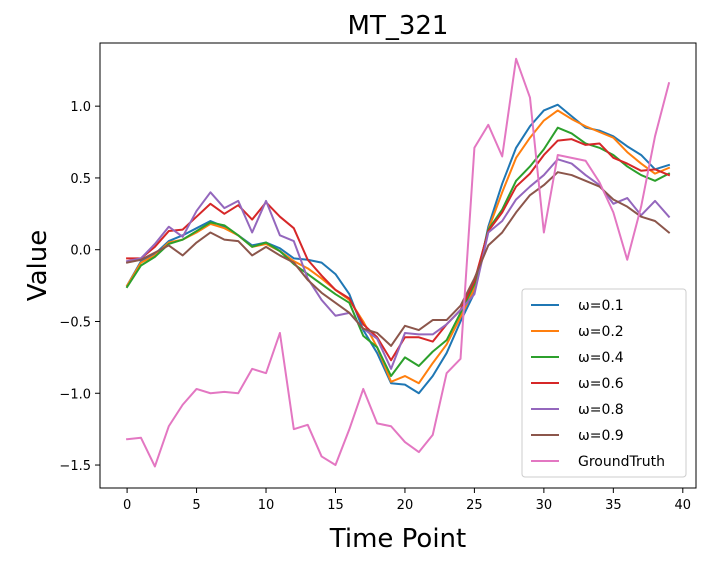 The height and width of the screenshot is (564, 706). I want to click on y-tick-label: 0.5, so click(80, 179).